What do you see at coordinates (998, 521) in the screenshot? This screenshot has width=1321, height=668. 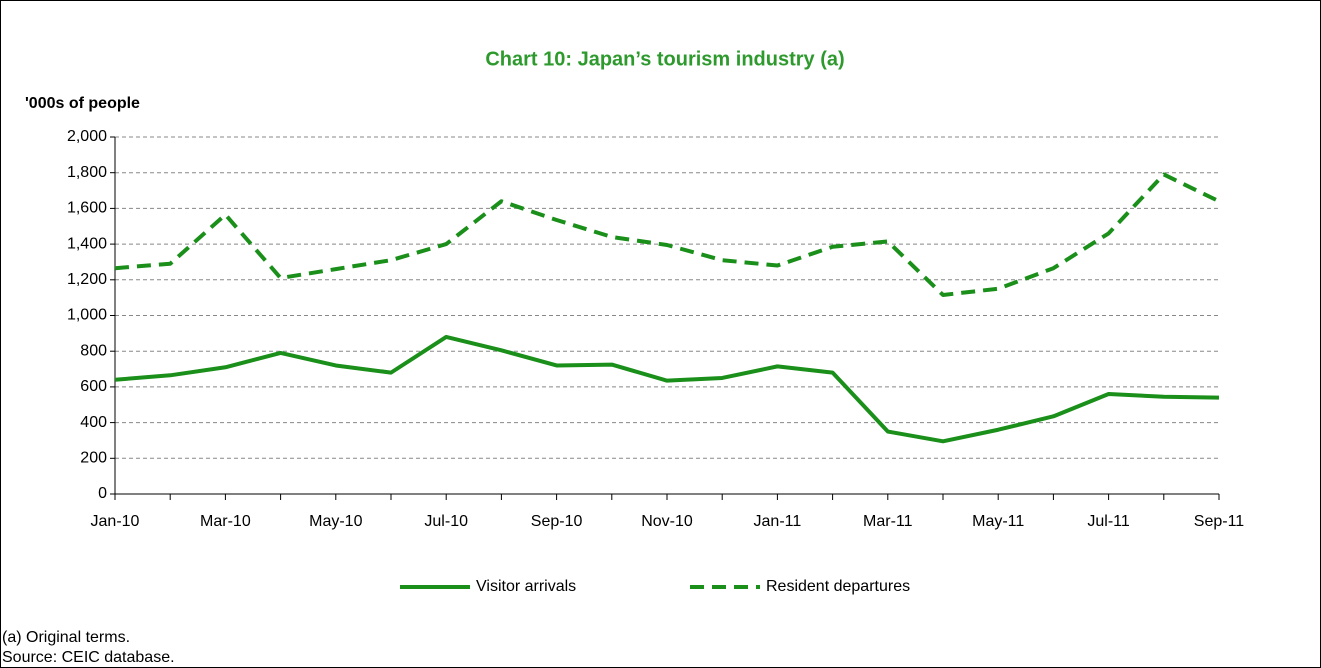 I see `x-tick-label: May-11` at bounding box center [998, 521].